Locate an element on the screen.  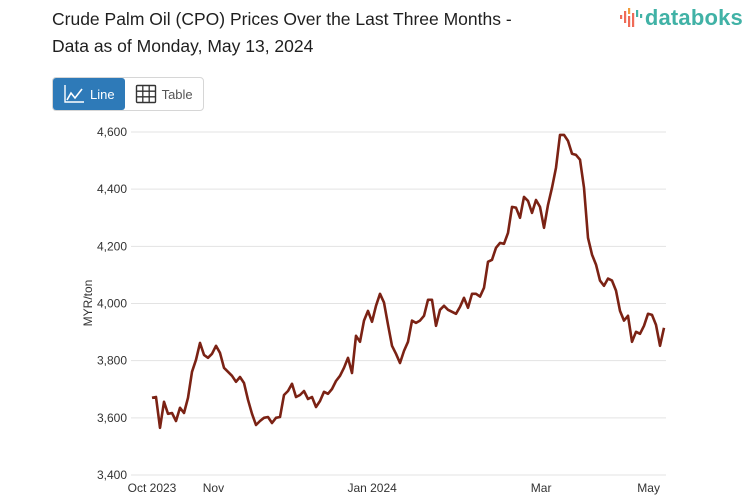
logo-text: databoks is located at coordinates (693, 17).